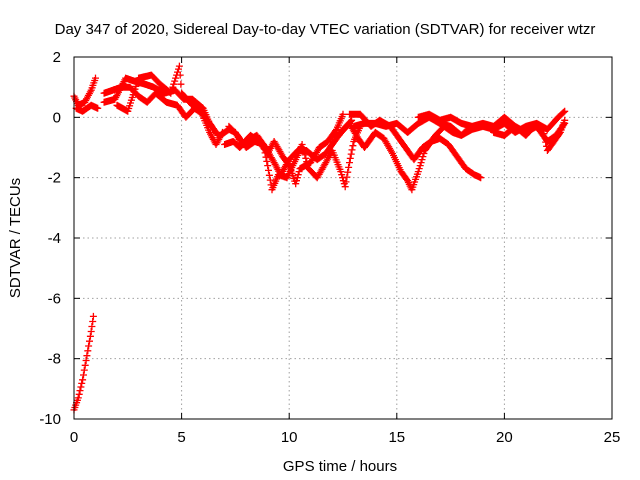  I want to click on x-axis-label: GPS time / hours, so click(340, 466).